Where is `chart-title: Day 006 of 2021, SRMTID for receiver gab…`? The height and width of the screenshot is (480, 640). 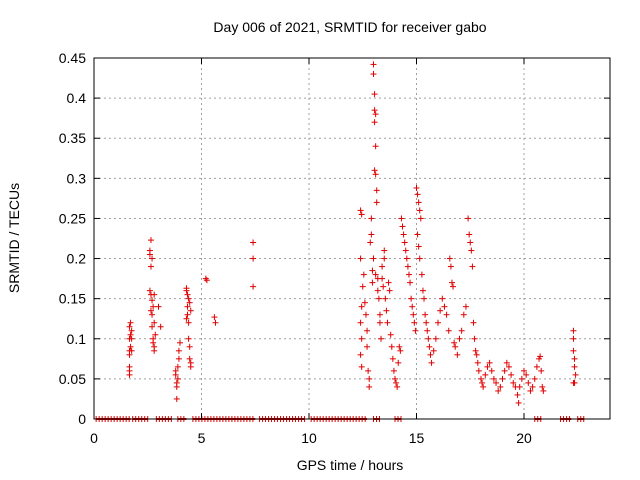 chart-title: Day 006 of 2021, SRMTID for receiver gab… is located at coordinates (349, 27).